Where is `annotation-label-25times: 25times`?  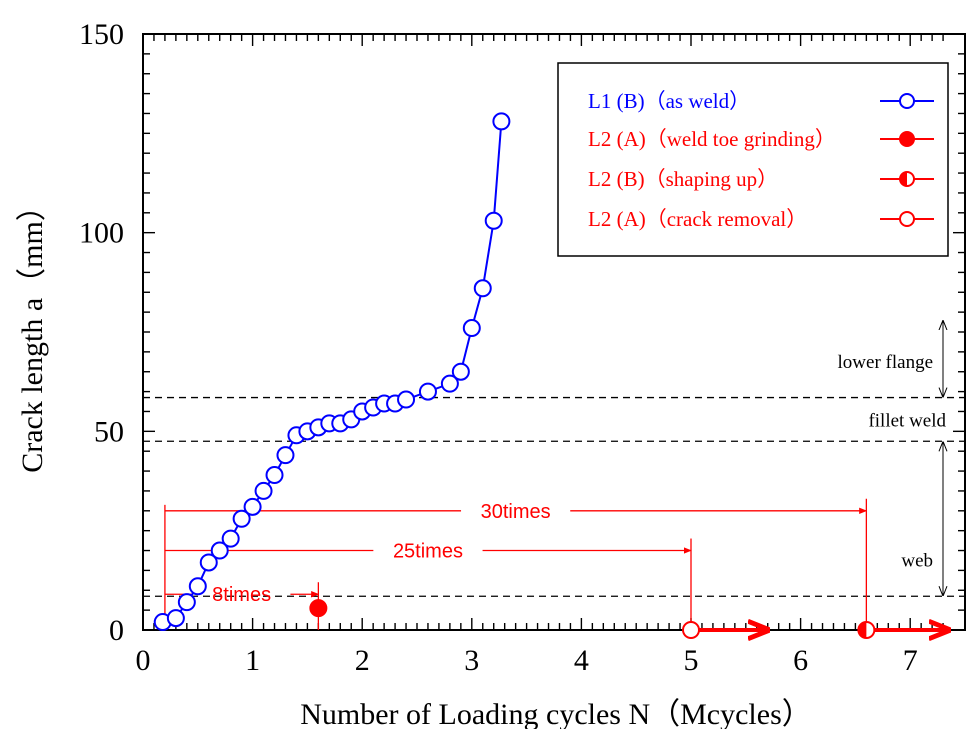 annotation-label-25times: 25times is located at coordinates (428, 552).